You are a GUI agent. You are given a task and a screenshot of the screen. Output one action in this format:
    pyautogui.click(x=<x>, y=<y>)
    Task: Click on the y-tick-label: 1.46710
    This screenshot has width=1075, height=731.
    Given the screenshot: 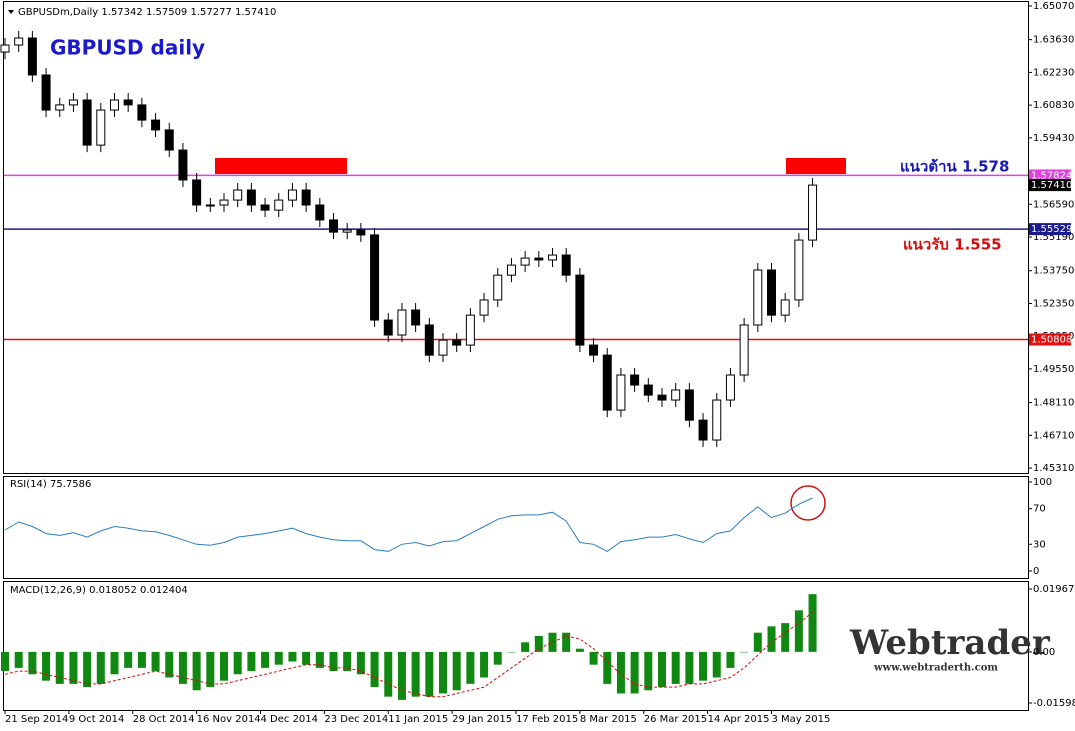 What is the action you would take?
    pyautogui.click(x=1053, y=435)
    